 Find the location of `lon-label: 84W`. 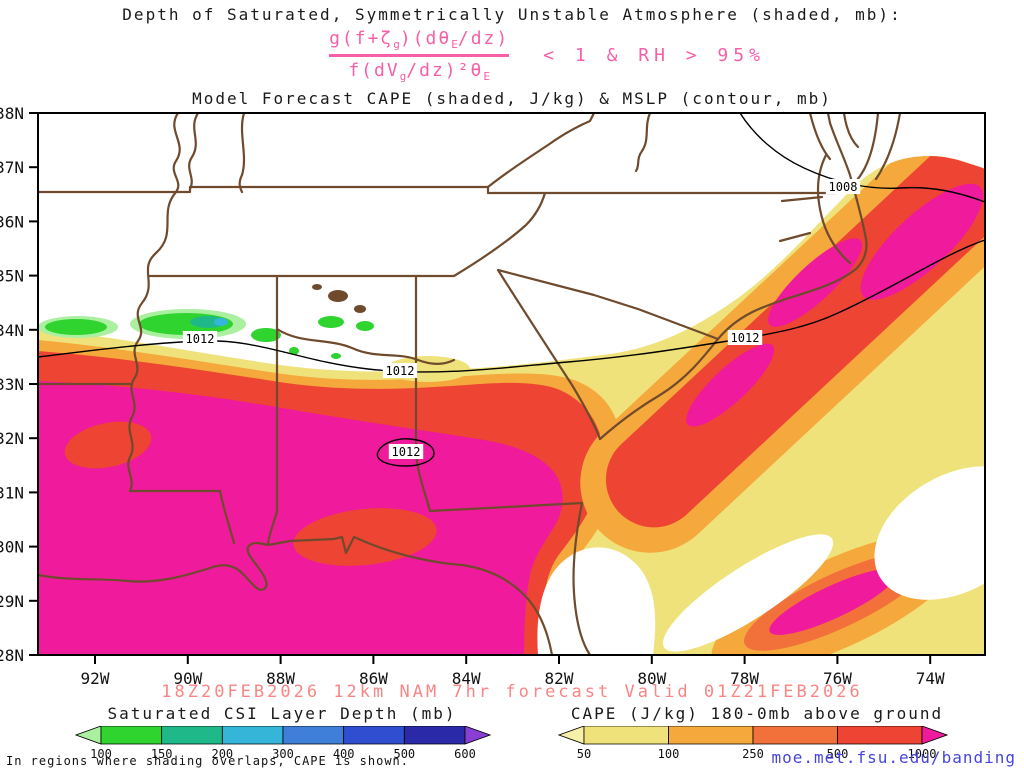

lon-label: 84W is located at coordinates (466, 678).